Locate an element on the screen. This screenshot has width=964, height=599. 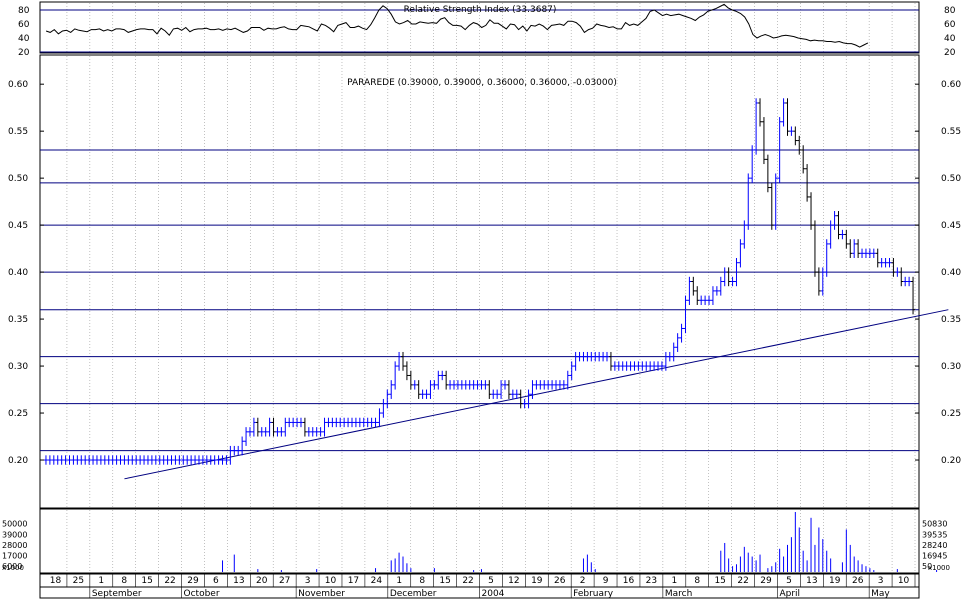
price-tick-right: 0.40 is located at coordinates (951, 273).